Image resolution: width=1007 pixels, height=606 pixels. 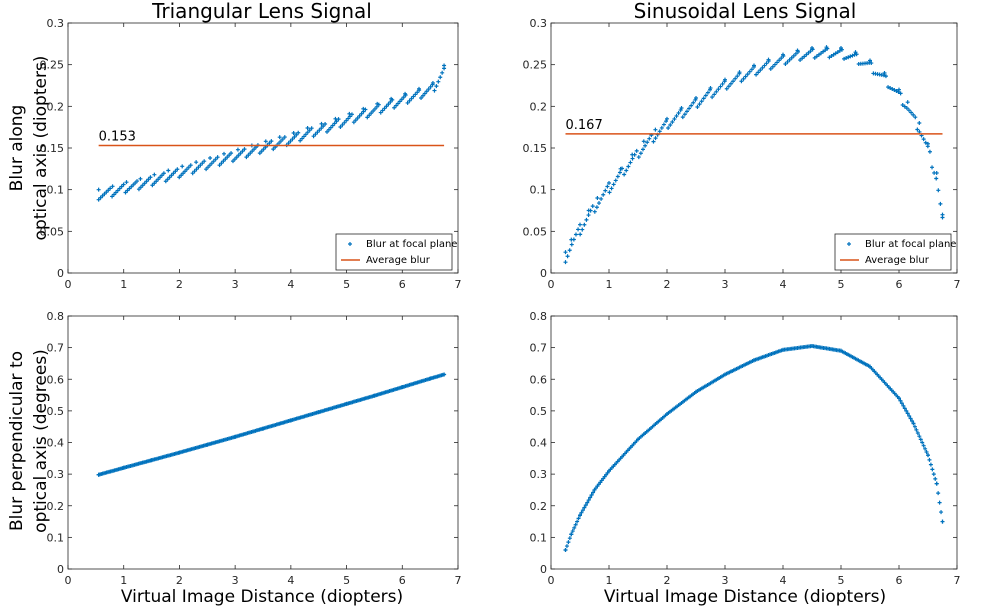 I want to click on y-tick-label: 0.3, so click(x=56, y=23).